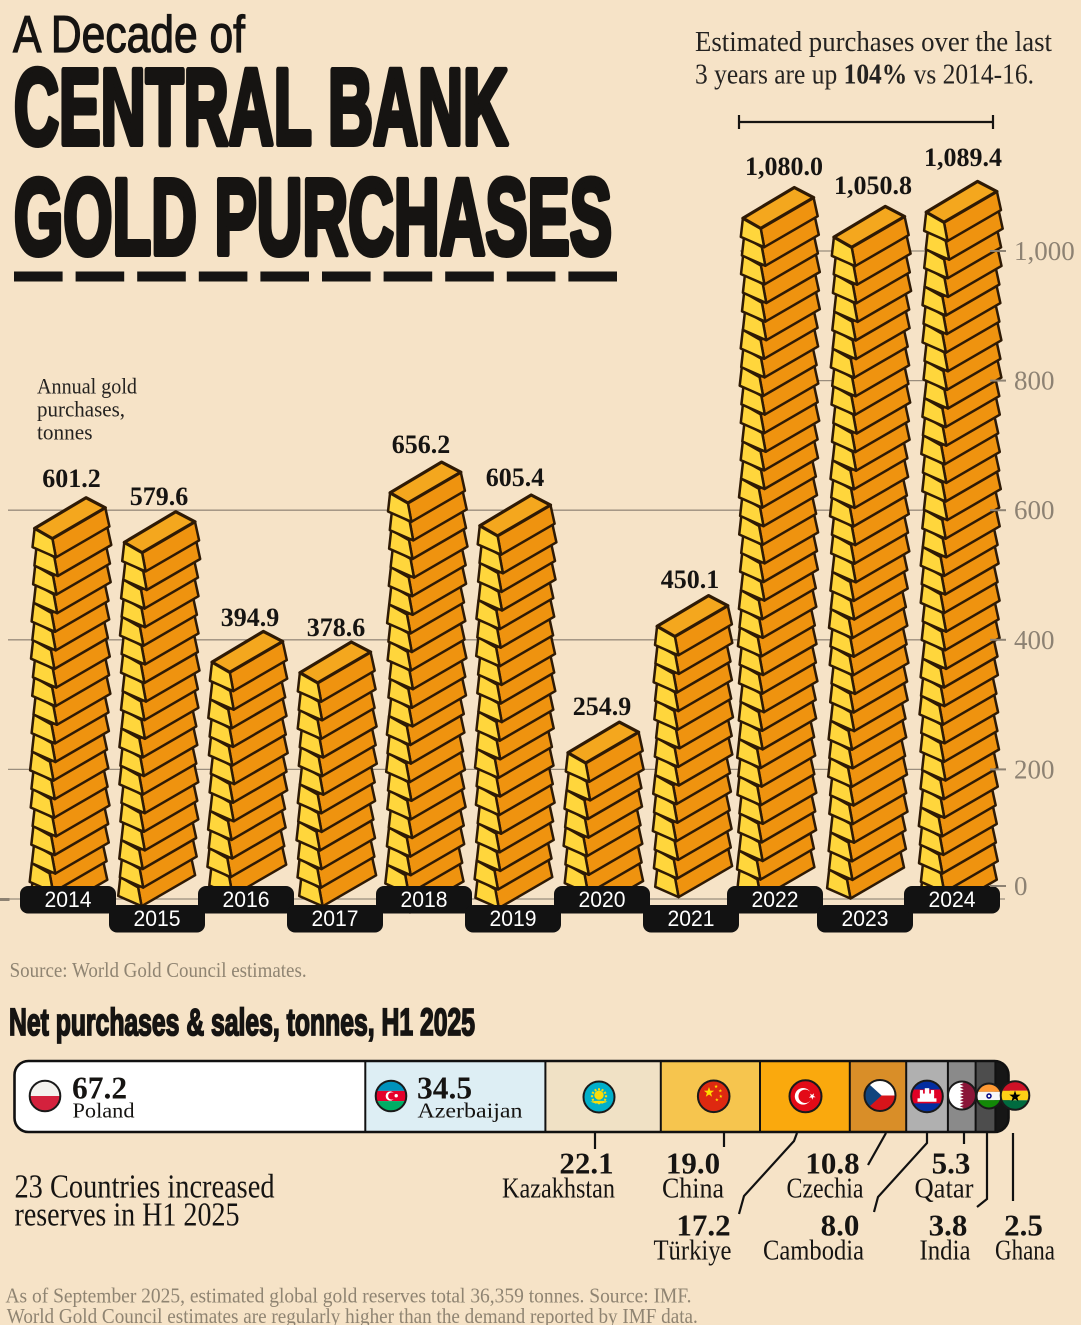 Image resolution: width=1081 pixels, height=1325 pixels. What do you see at coordinates (602, 899) in the screenshot?
I see `svg-text: 2020` at bounding box center [602, 899].